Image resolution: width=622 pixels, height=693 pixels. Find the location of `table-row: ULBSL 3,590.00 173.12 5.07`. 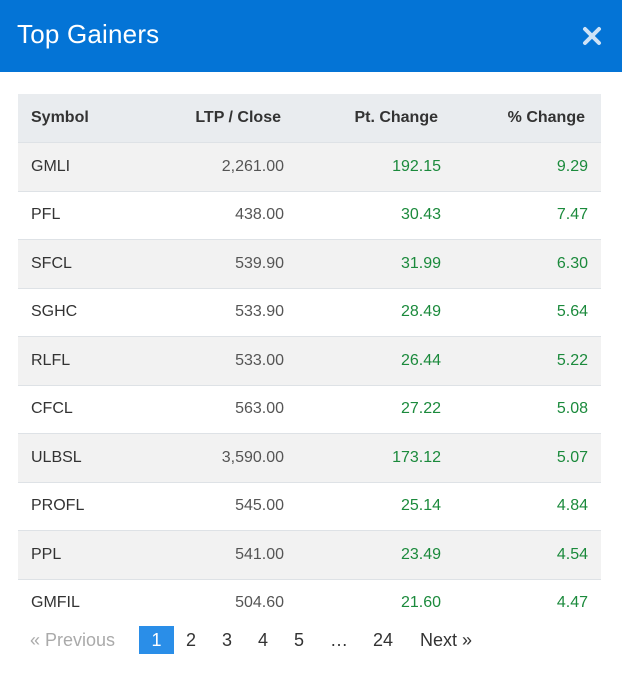

table-row: ULBSL 3,590.00 173.12 5.07 is located at coordinates (309, 457).